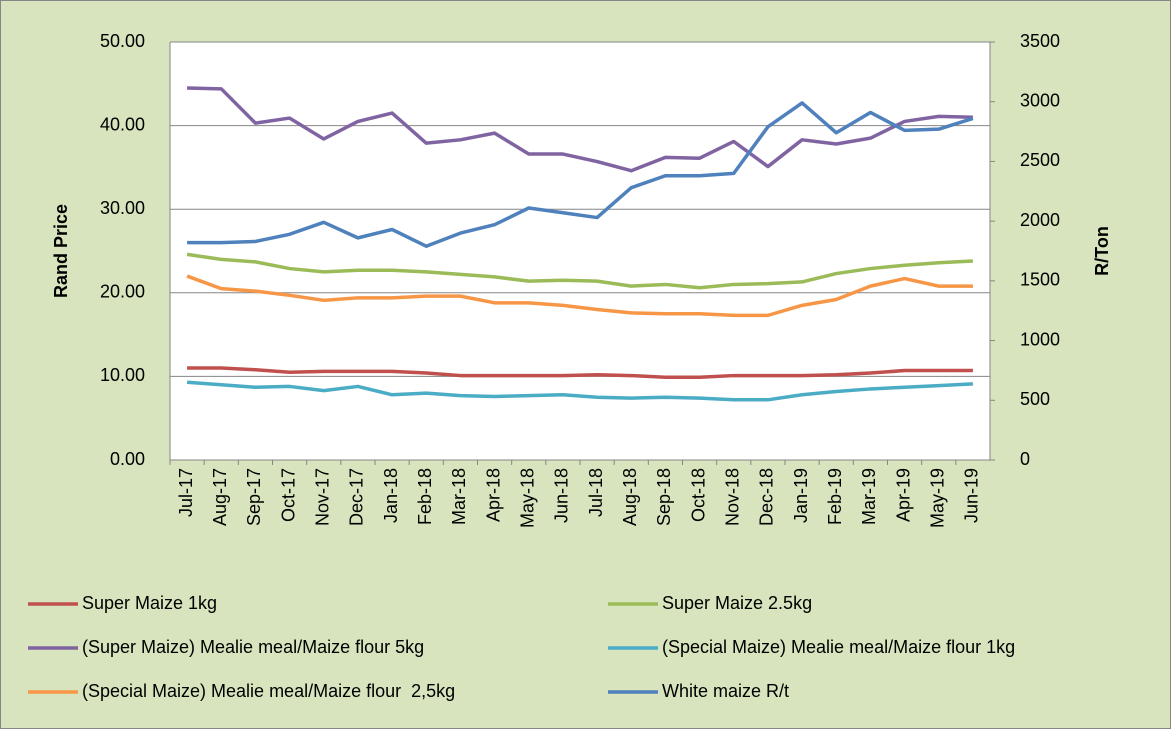  What do you see at coordinates (220, 497) in the screenshot?
I see `x-tick-label: Aug-17` at bounding box center [220, 497].